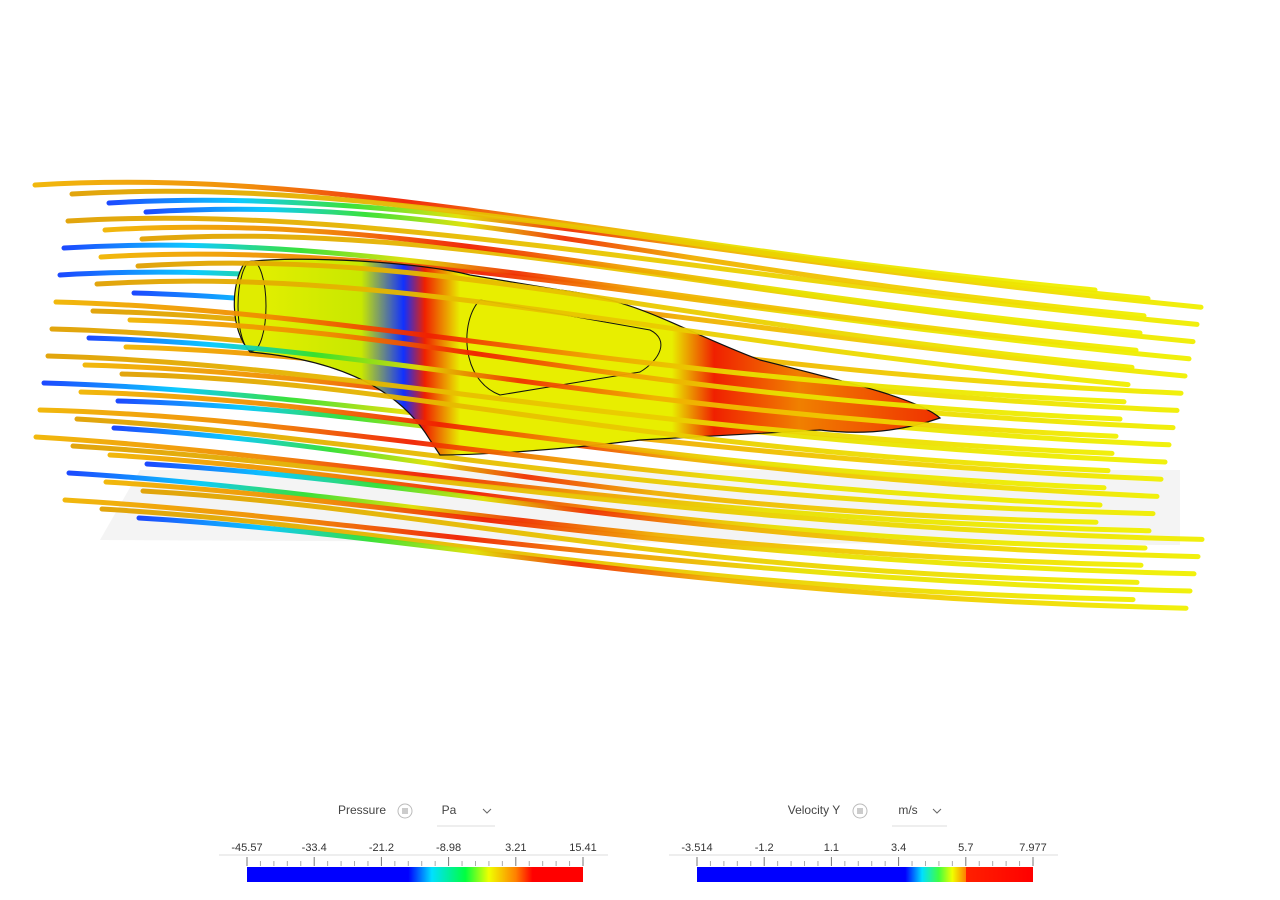  I want to click on tick-label: -3.514, so click(696, 848).